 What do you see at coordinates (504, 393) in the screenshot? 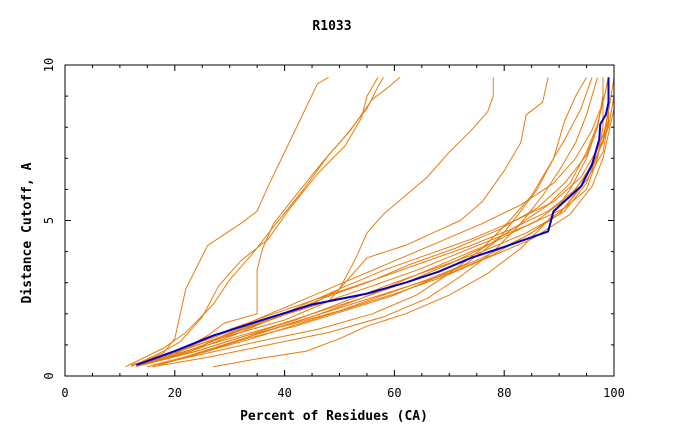
I see `x-tick-label-80: 80` at bounding box center [504, 393].